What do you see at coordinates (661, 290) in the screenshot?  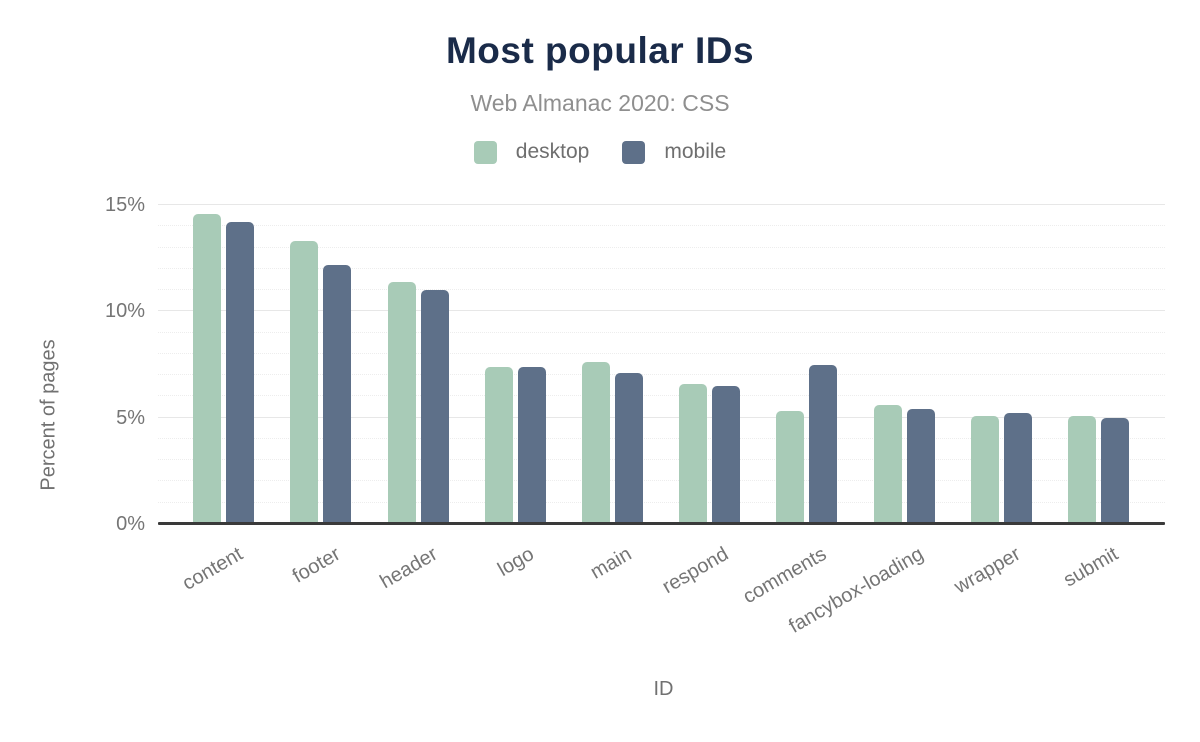 I see `gridline-11pct` at bounding box center [661, 290].